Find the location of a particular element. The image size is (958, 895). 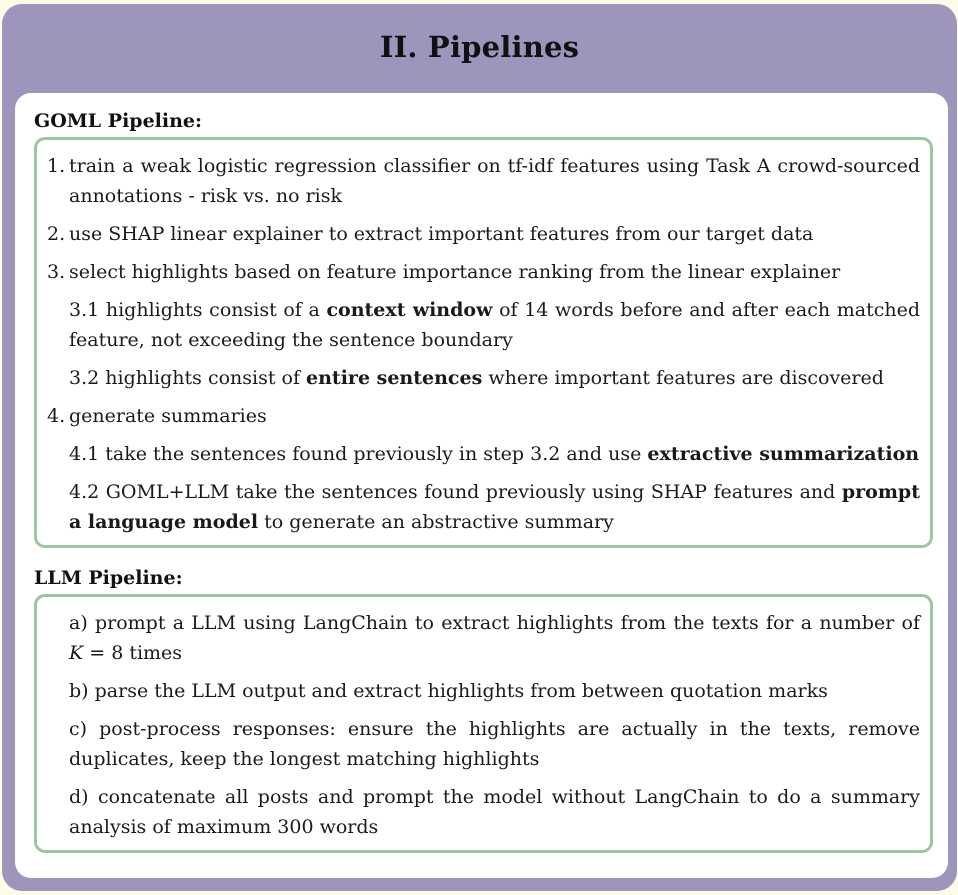

step-number: 4. is located at coordinates (56, 416).